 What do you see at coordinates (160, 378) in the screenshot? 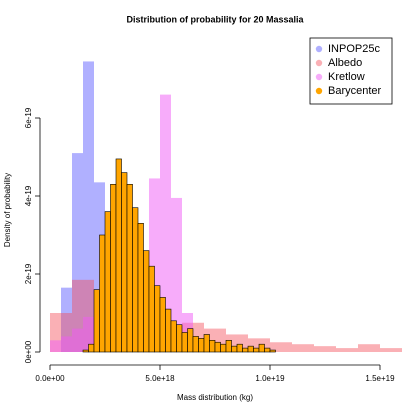
I see `x-tick-label: 5.0e+18` at bounding box center [160, 378].